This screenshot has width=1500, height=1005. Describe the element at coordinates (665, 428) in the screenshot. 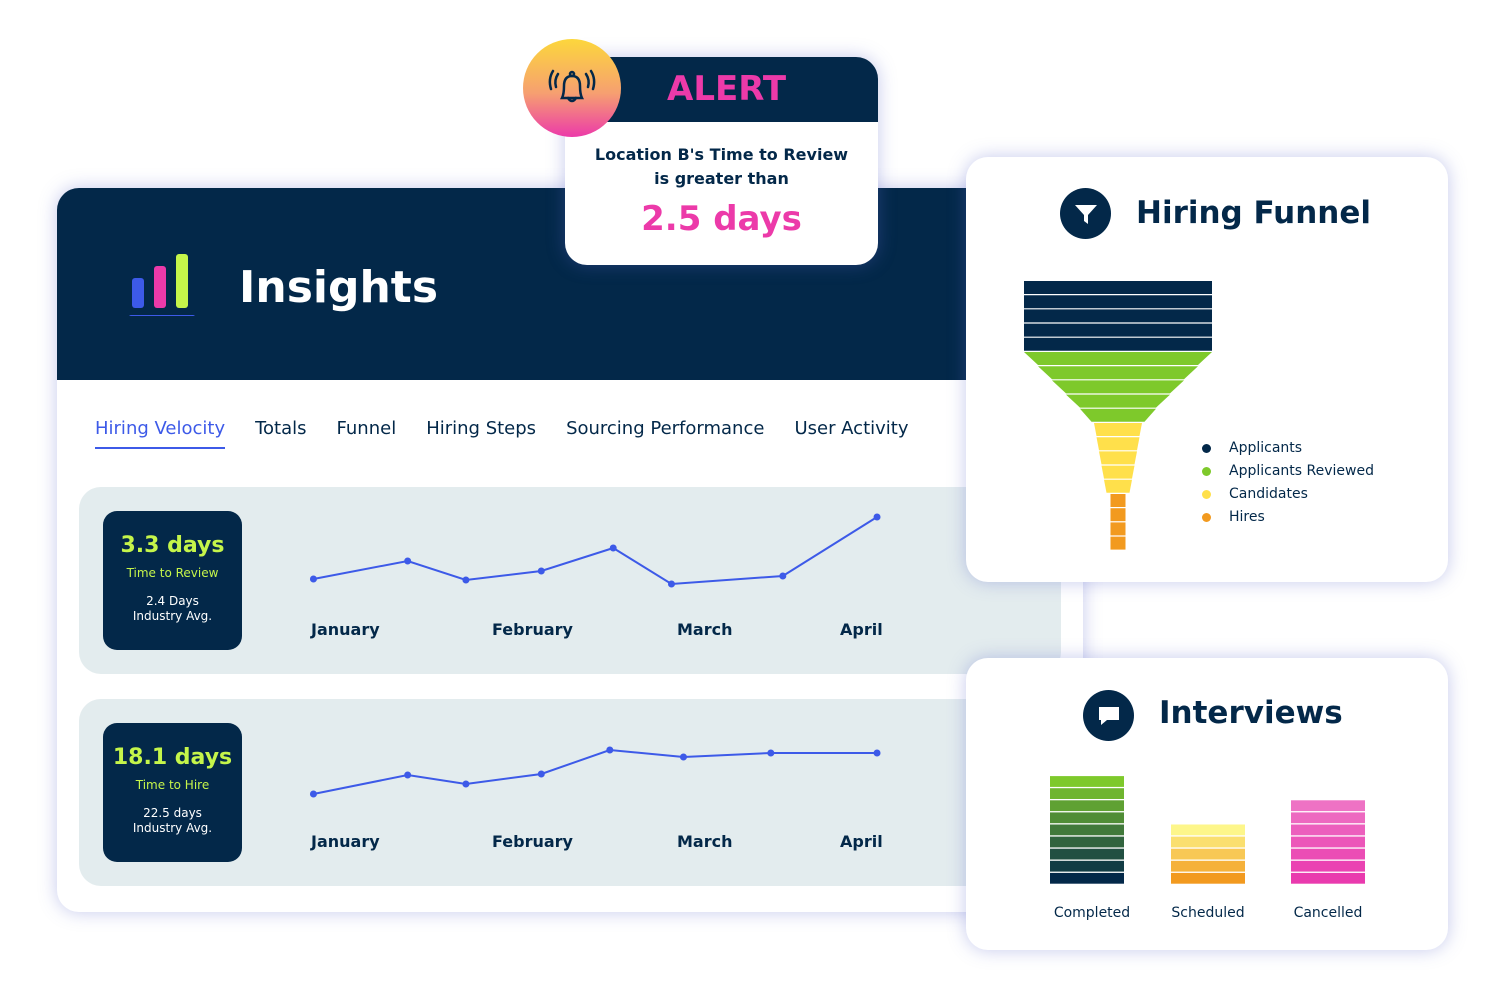

I see `tab-sourcing-performance: Sourcing Performance` at that location.